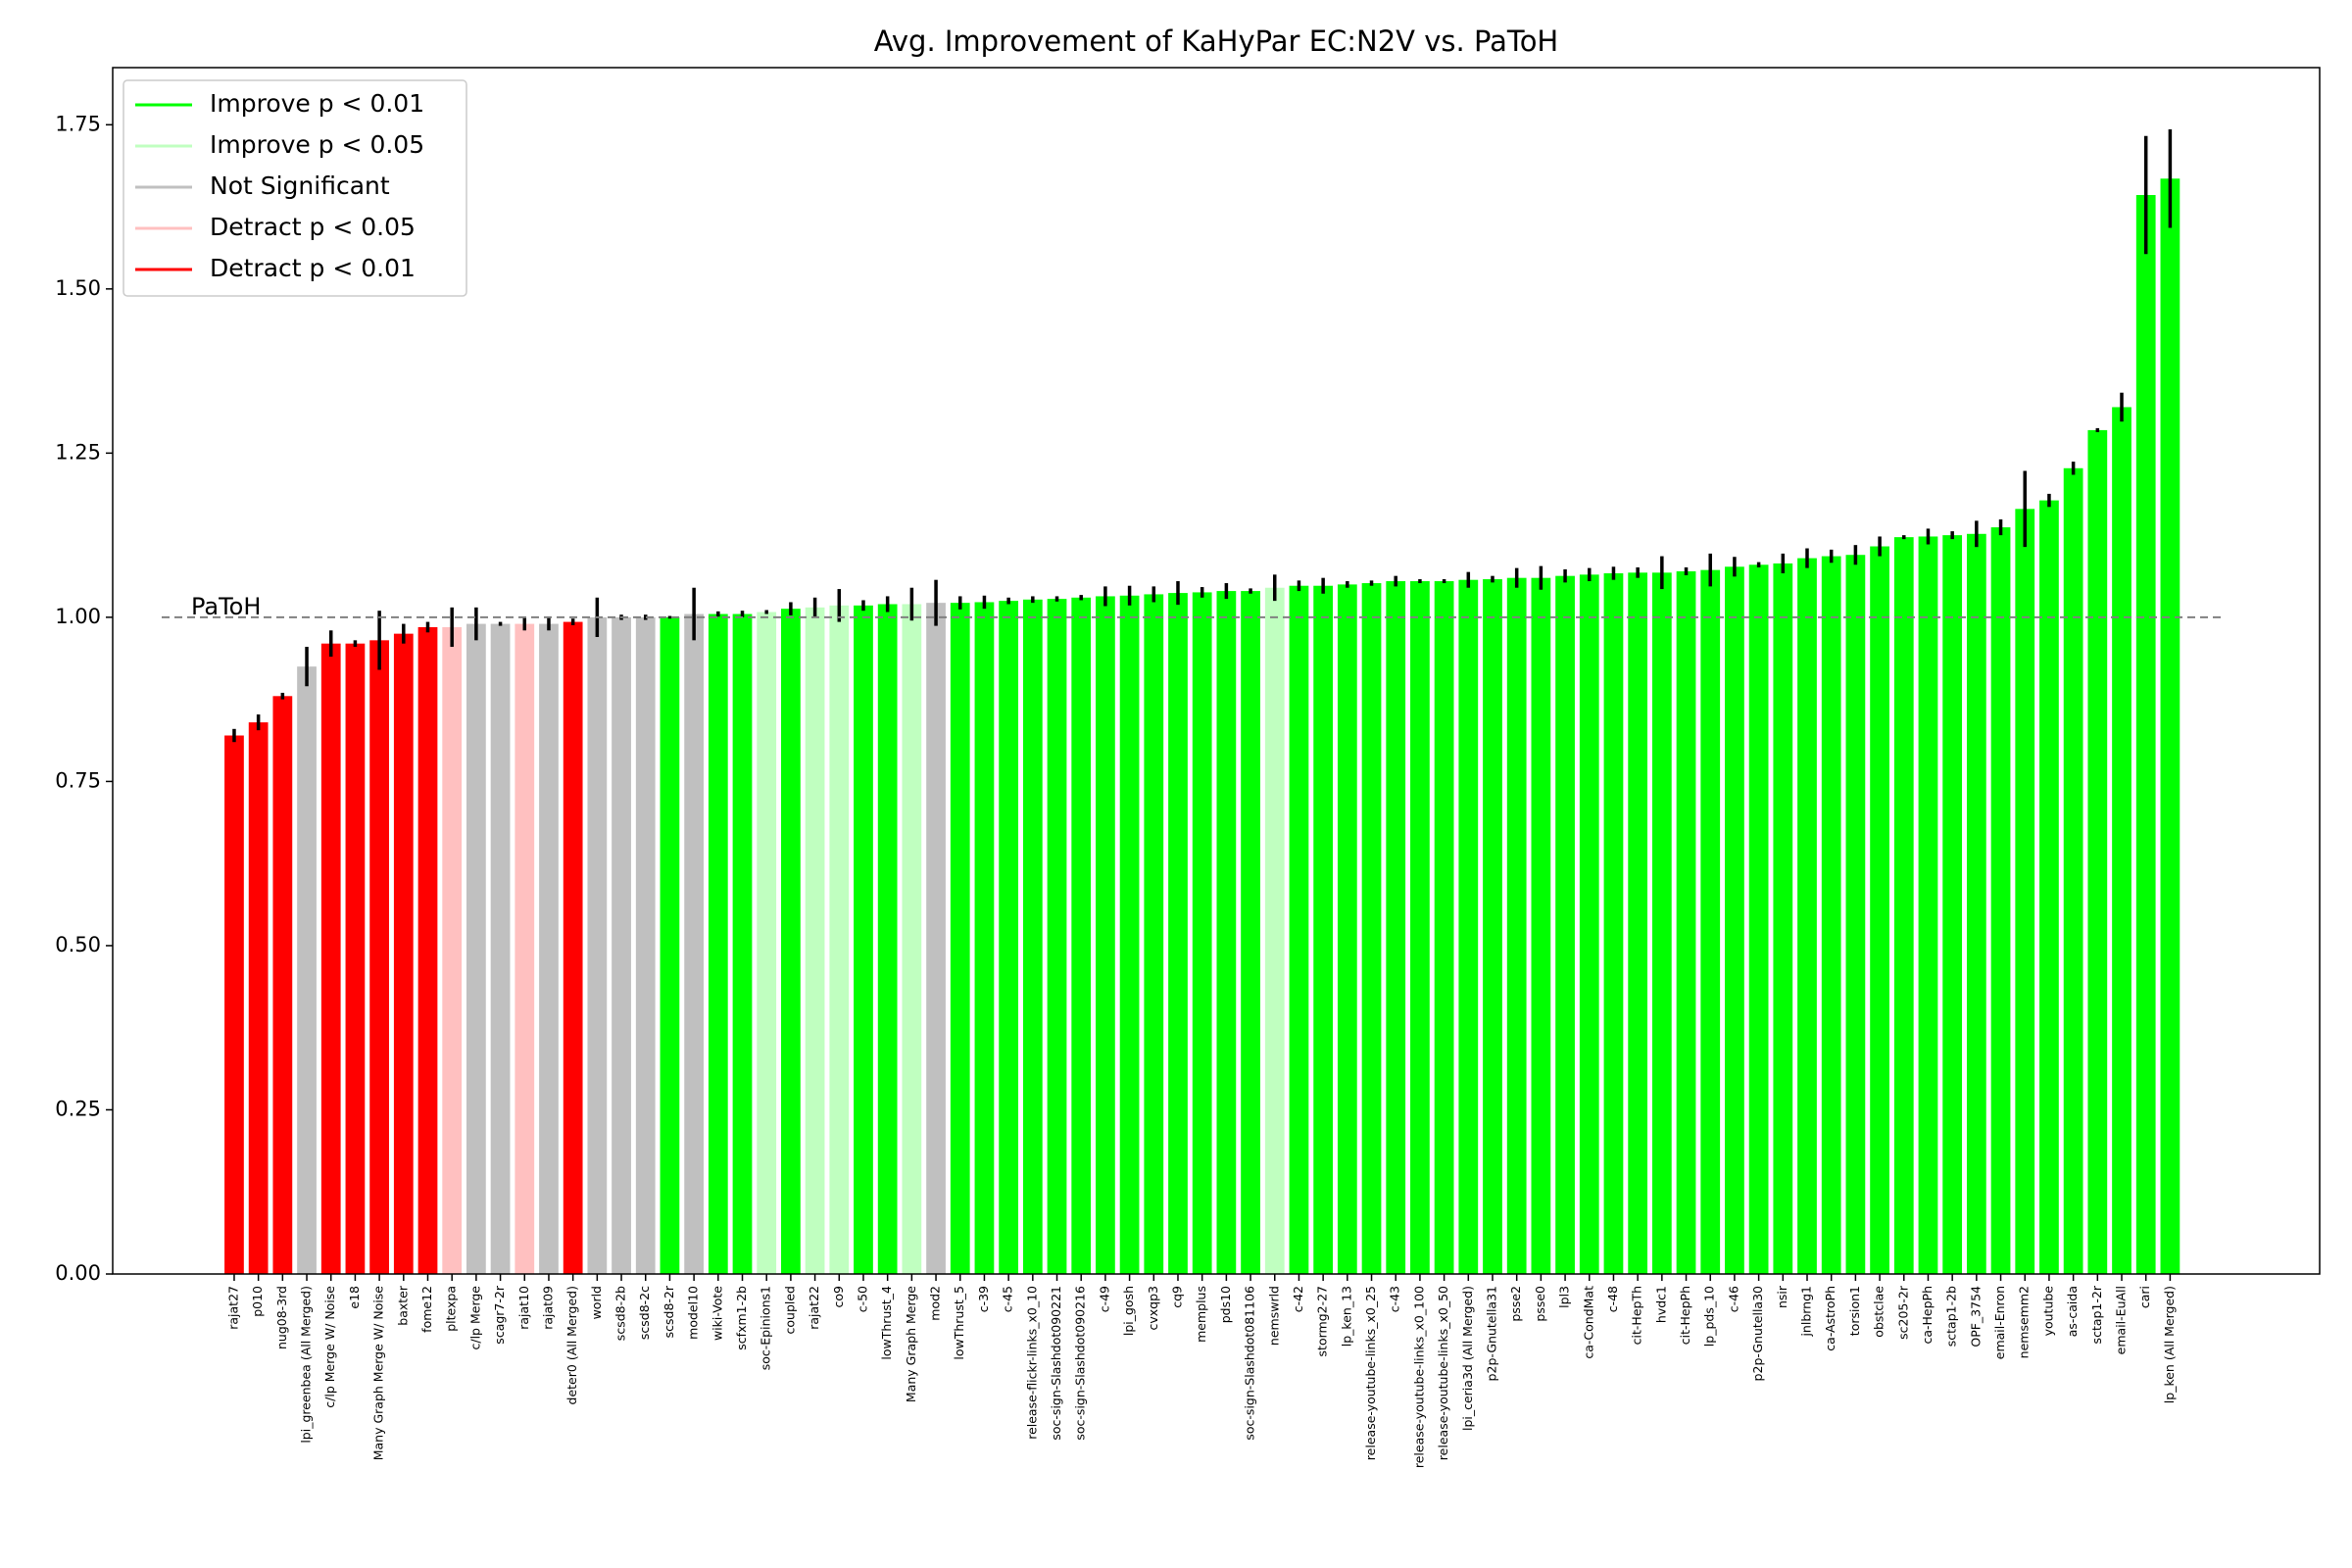 Image resolution: width=2352 pixels, height=1568 pixels. Describe the element at coordinates (1153, 1308) in the screenshot. I see `x-tick-label: cvxqp3` at that location.